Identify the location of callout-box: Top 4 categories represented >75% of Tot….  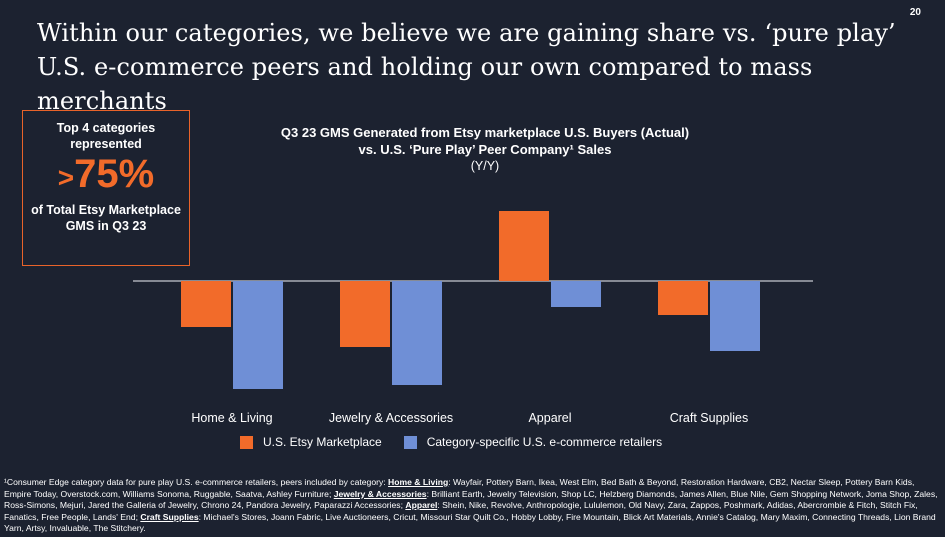
(106, 188).